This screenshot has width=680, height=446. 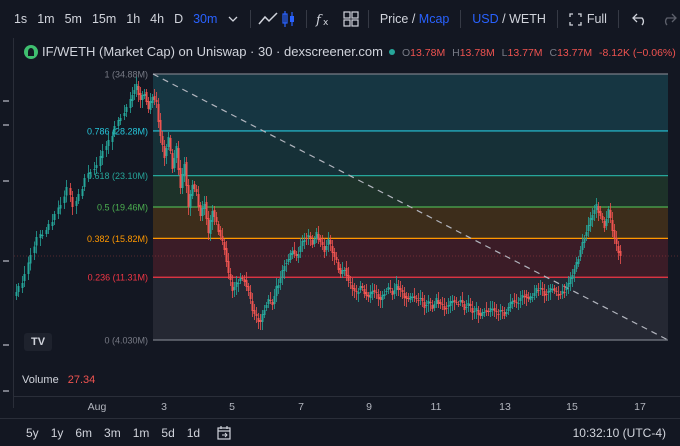 I want to click on redo-icon, so click(x=669, y=19).